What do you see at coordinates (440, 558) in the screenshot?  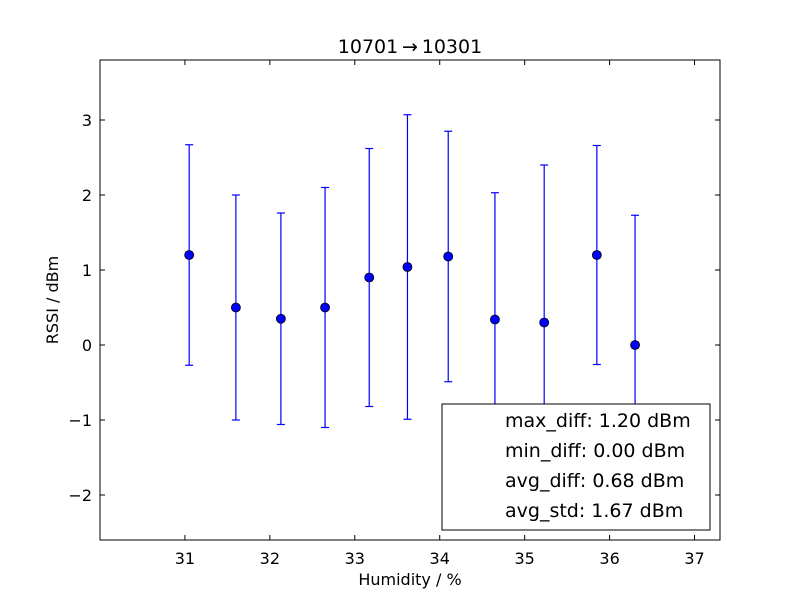 I see `x-tick-label: 34` at bounding box center [440, 558].